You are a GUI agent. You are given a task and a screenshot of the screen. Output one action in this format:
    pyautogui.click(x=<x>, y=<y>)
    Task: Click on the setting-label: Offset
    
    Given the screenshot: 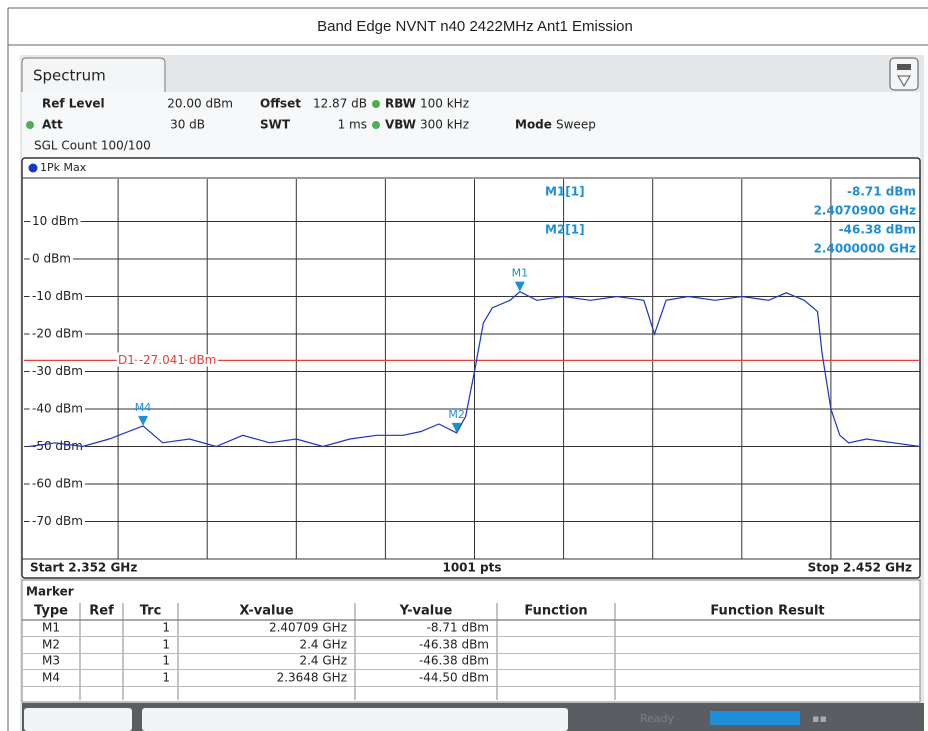 What is the action you would take?
    pyautogui.click(x=280, y=104)
    